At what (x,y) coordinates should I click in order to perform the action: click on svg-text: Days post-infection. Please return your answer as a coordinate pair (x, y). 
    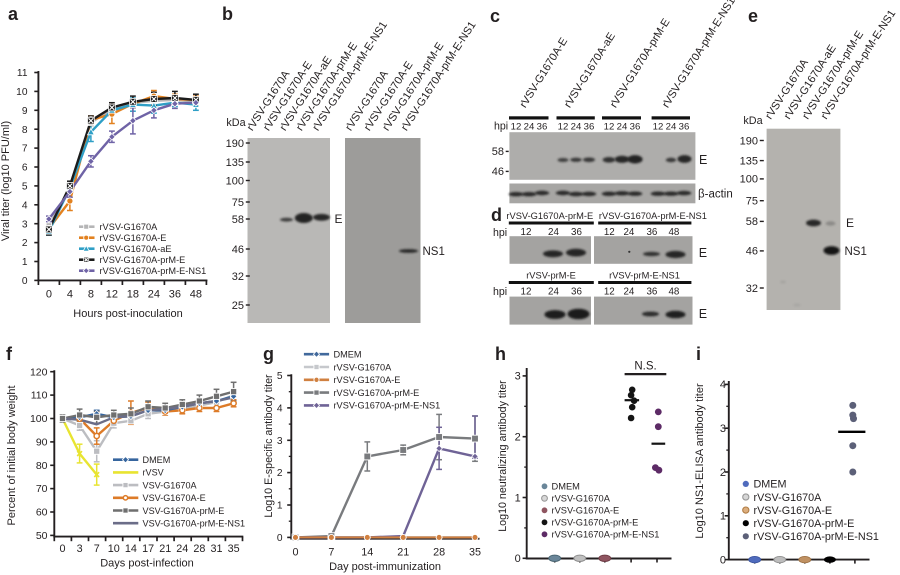
    Looking at the image, I should click on (147, 564).